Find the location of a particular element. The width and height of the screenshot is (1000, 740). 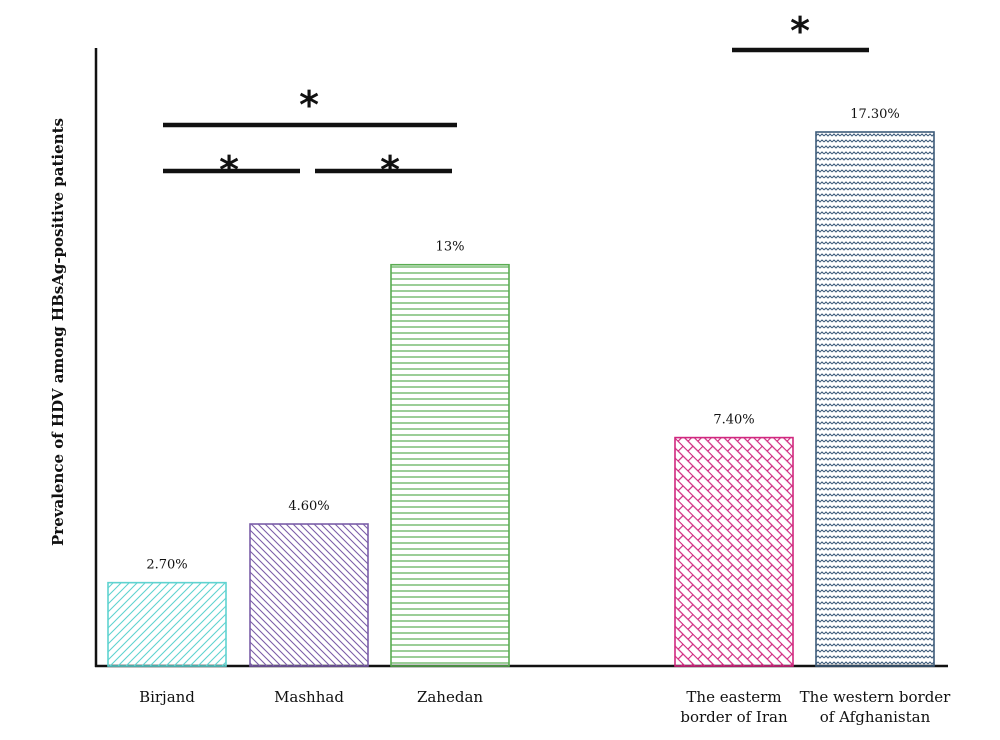

data-label-2: 13% is located at coordinates (450, 247).